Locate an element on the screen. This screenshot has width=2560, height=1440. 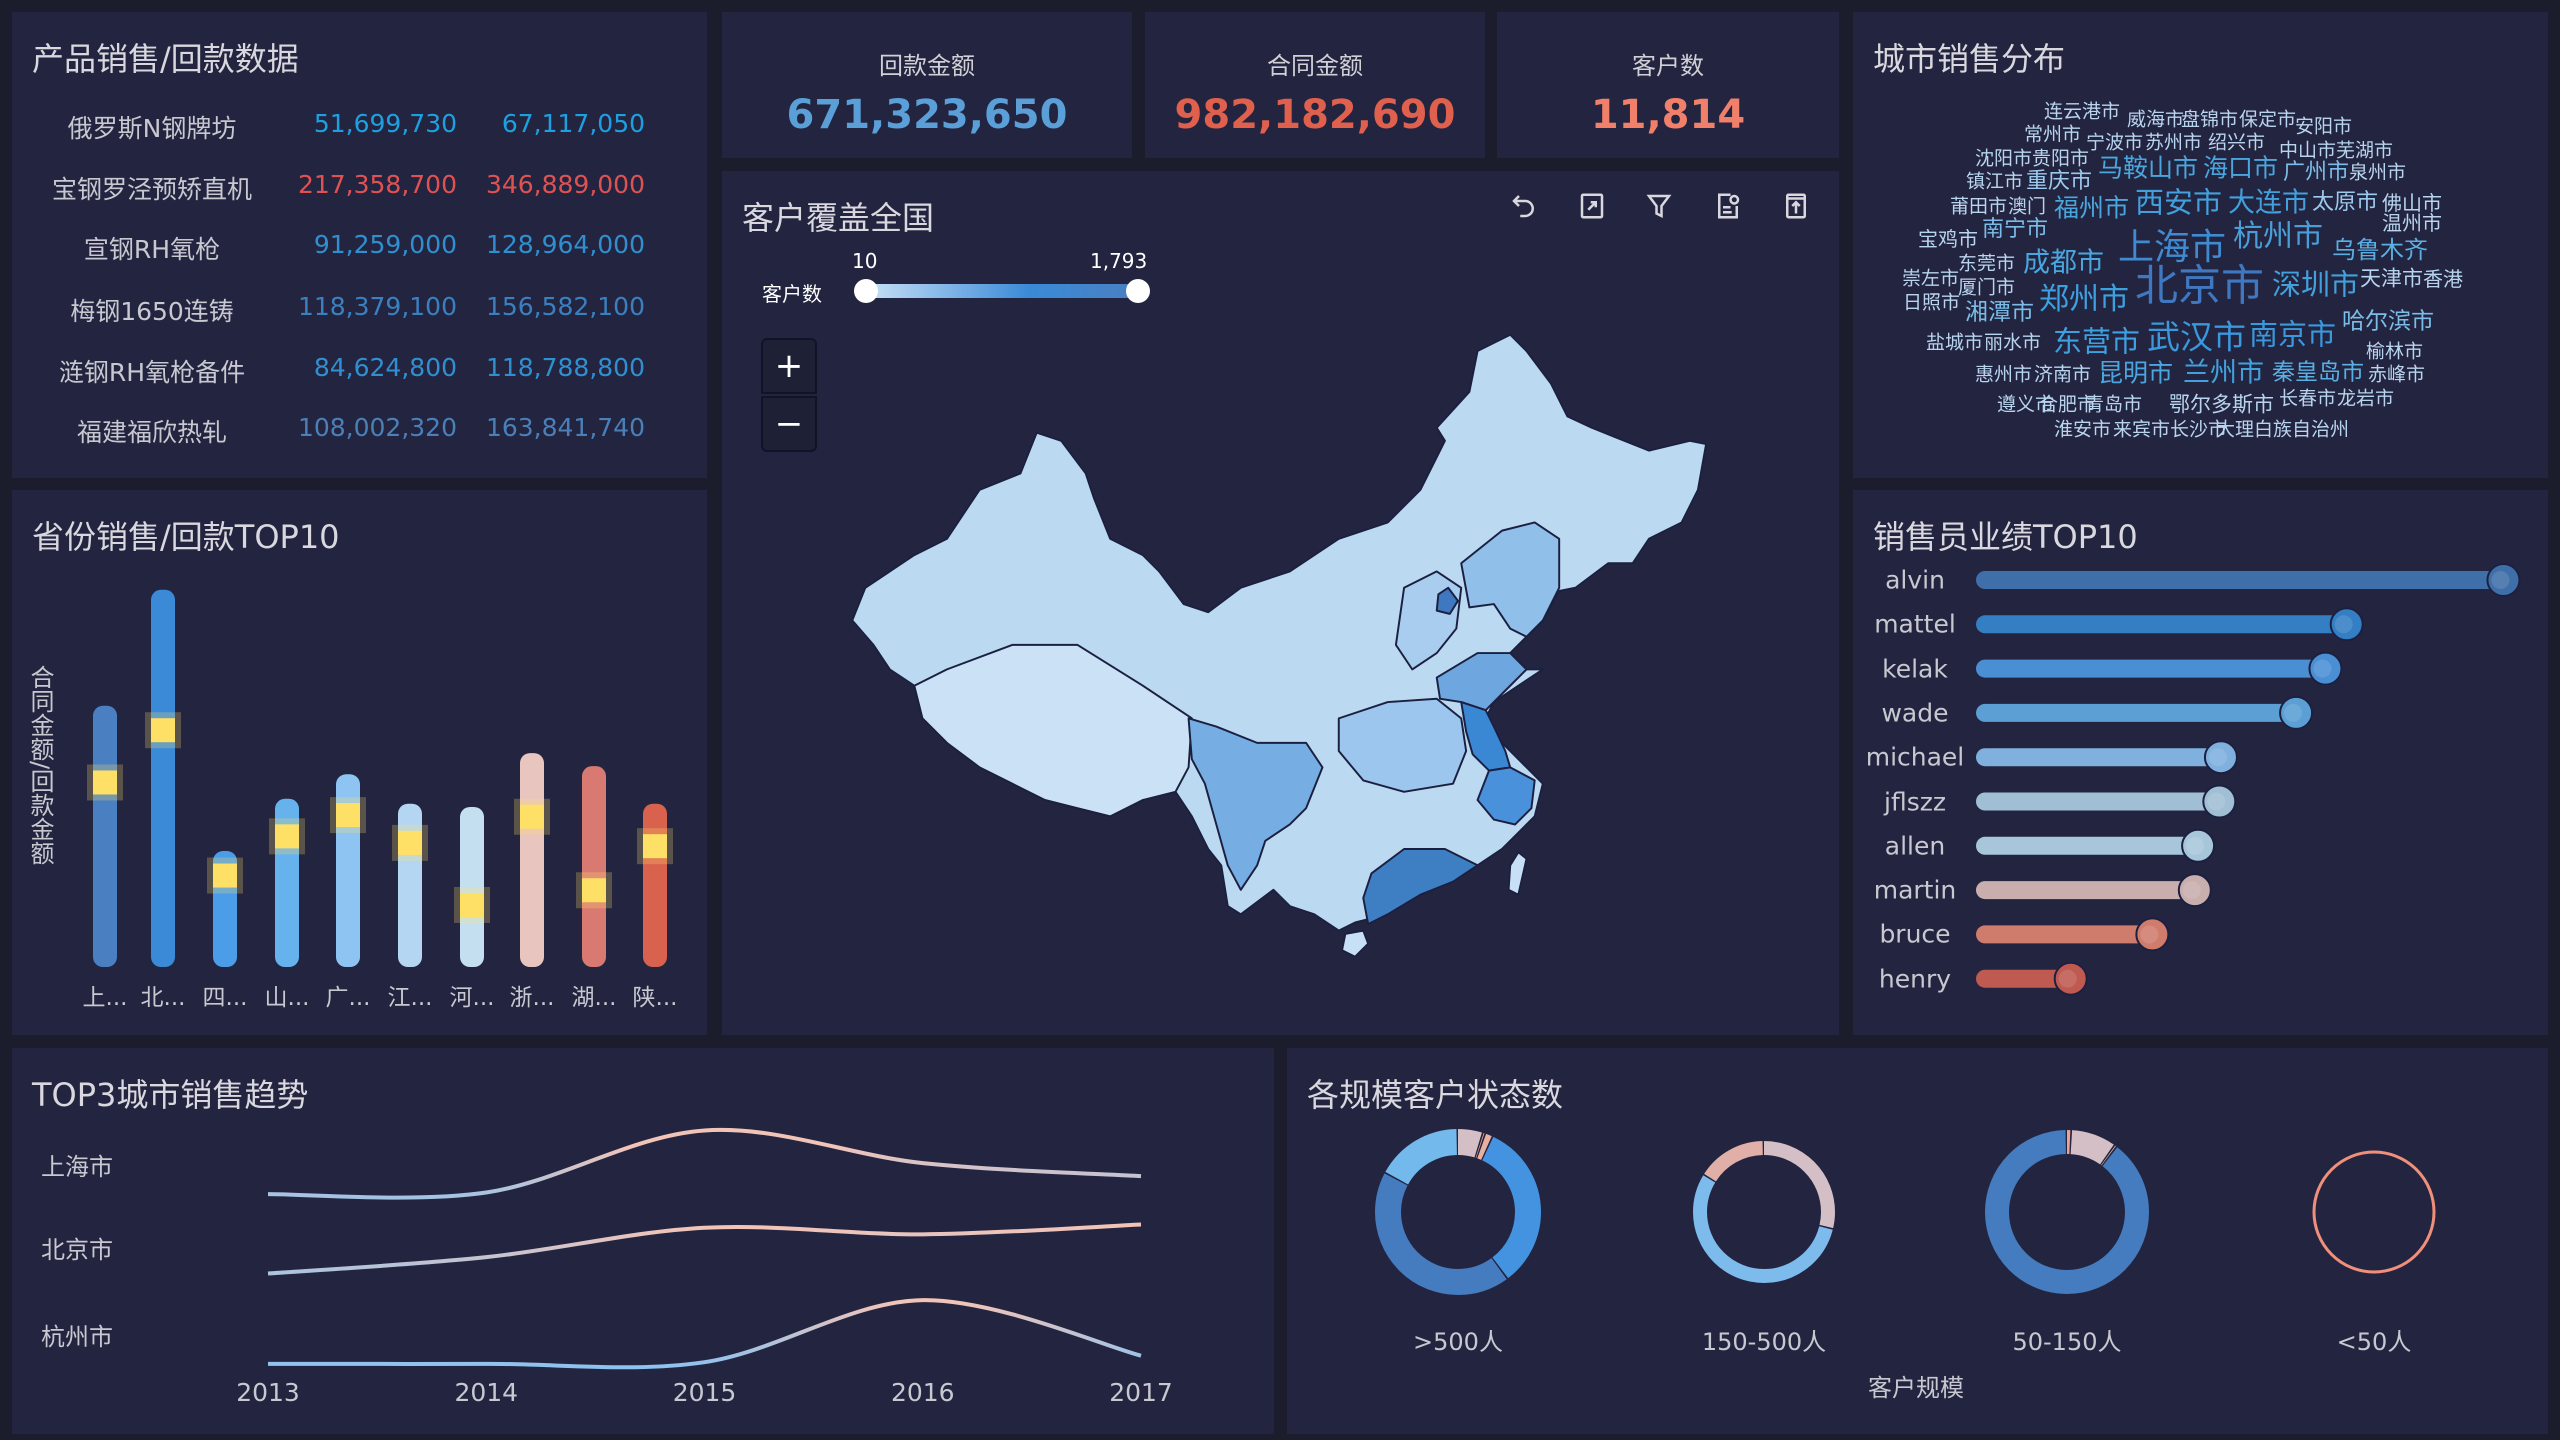
word-cloud-city: 安阳市 is located at coordinates (2324, 126).